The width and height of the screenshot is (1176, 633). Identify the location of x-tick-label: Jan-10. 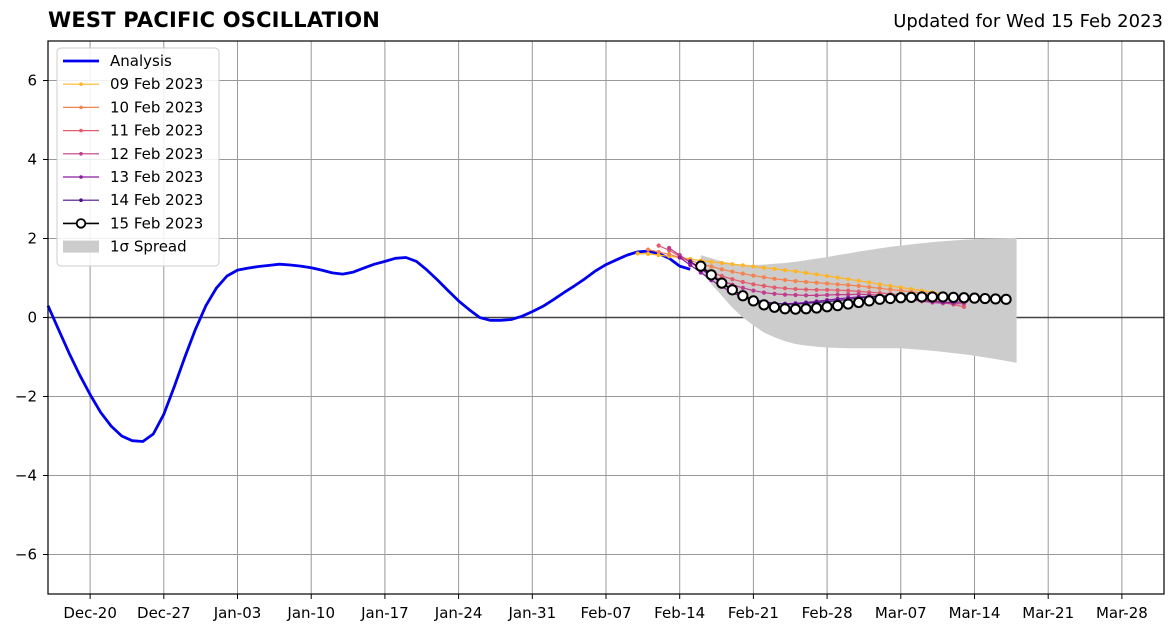
(310, 613).